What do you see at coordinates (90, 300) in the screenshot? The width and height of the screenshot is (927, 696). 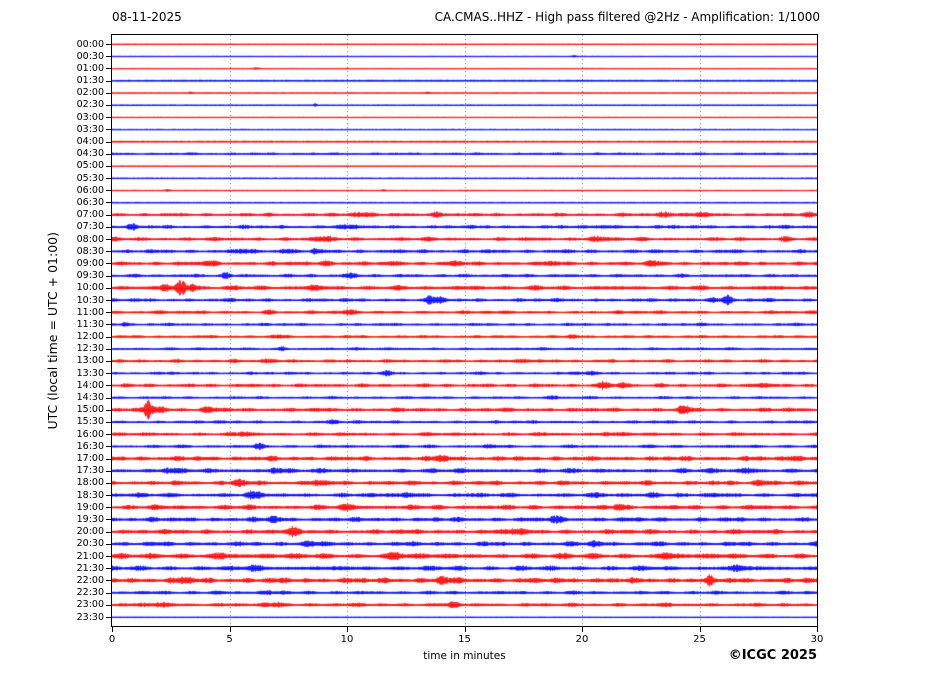 I see `y-tick-label: 10:30` at bounding box center [90, 300].